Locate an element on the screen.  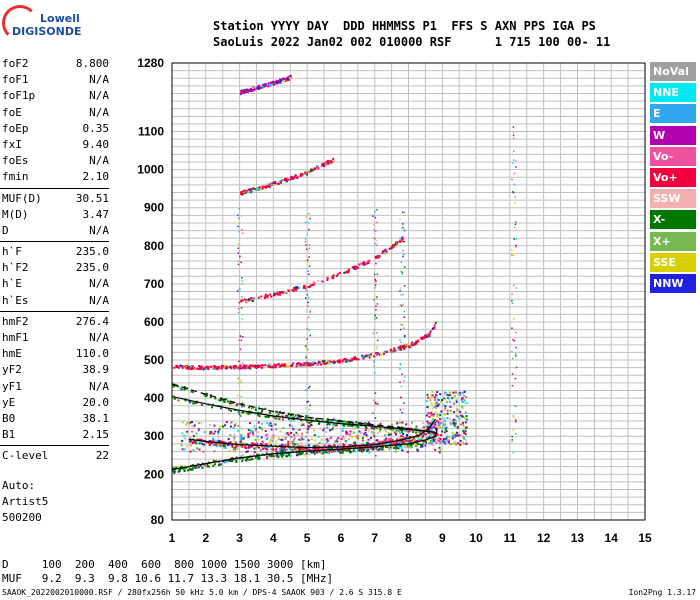
param-row: B1 2.15 is located at coordinates (82, 435).